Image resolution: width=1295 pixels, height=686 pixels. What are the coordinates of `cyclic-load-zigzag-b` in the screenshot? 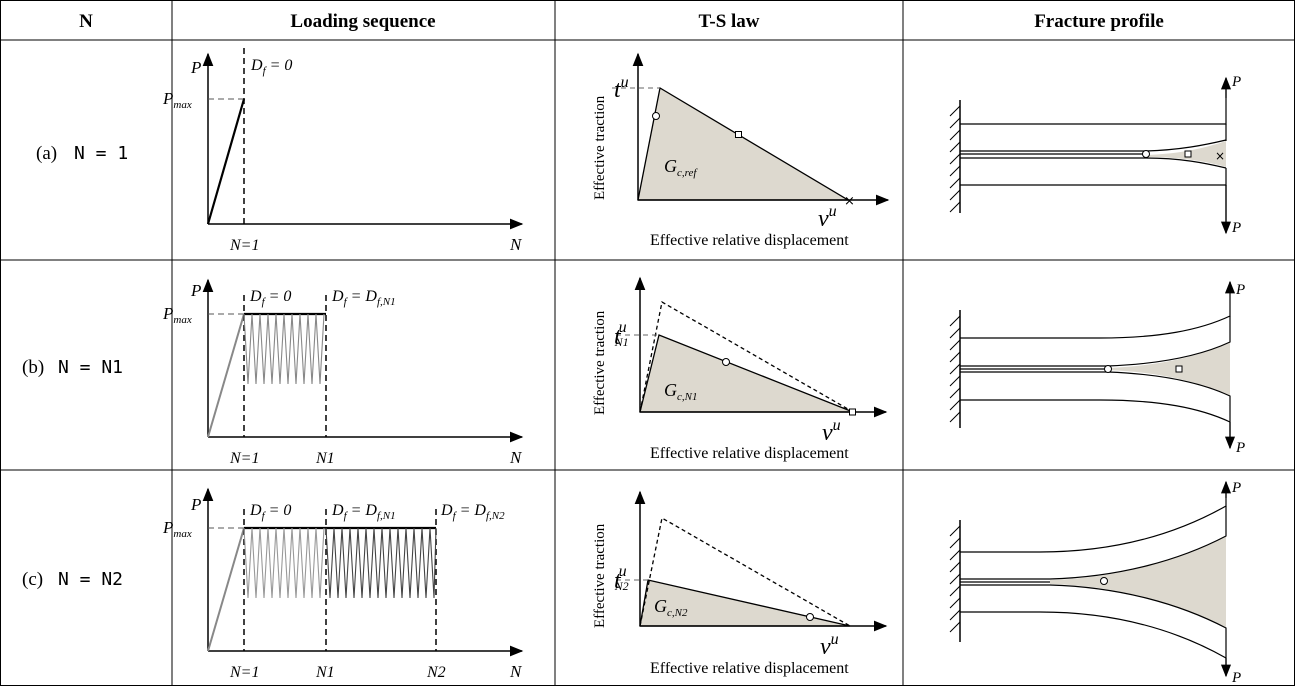 It's located at (284, 349).